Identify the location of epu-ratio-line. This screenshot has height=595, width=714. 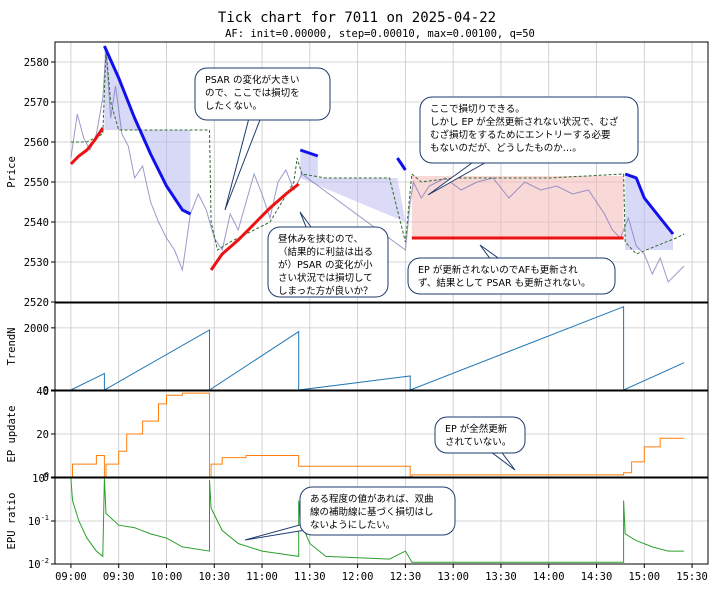
(377, 520).